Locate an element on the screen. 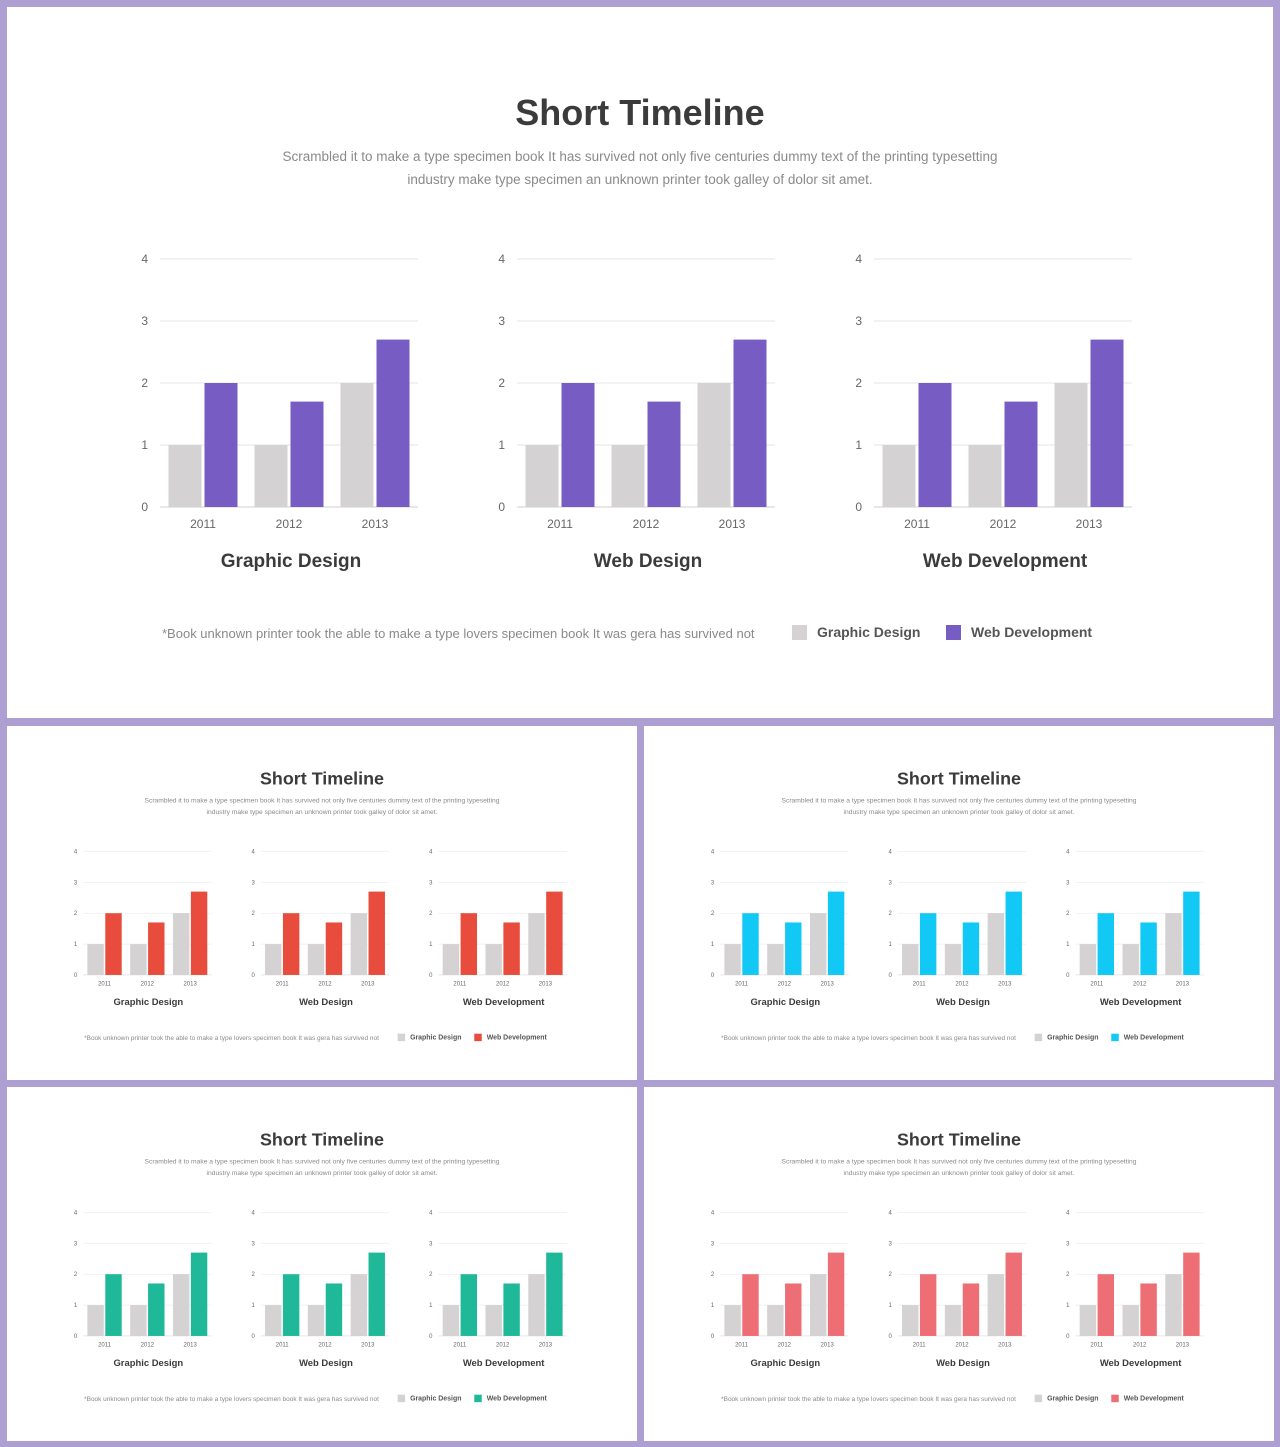  page-title: Short Timeline is located at coordinates (959, 1140).